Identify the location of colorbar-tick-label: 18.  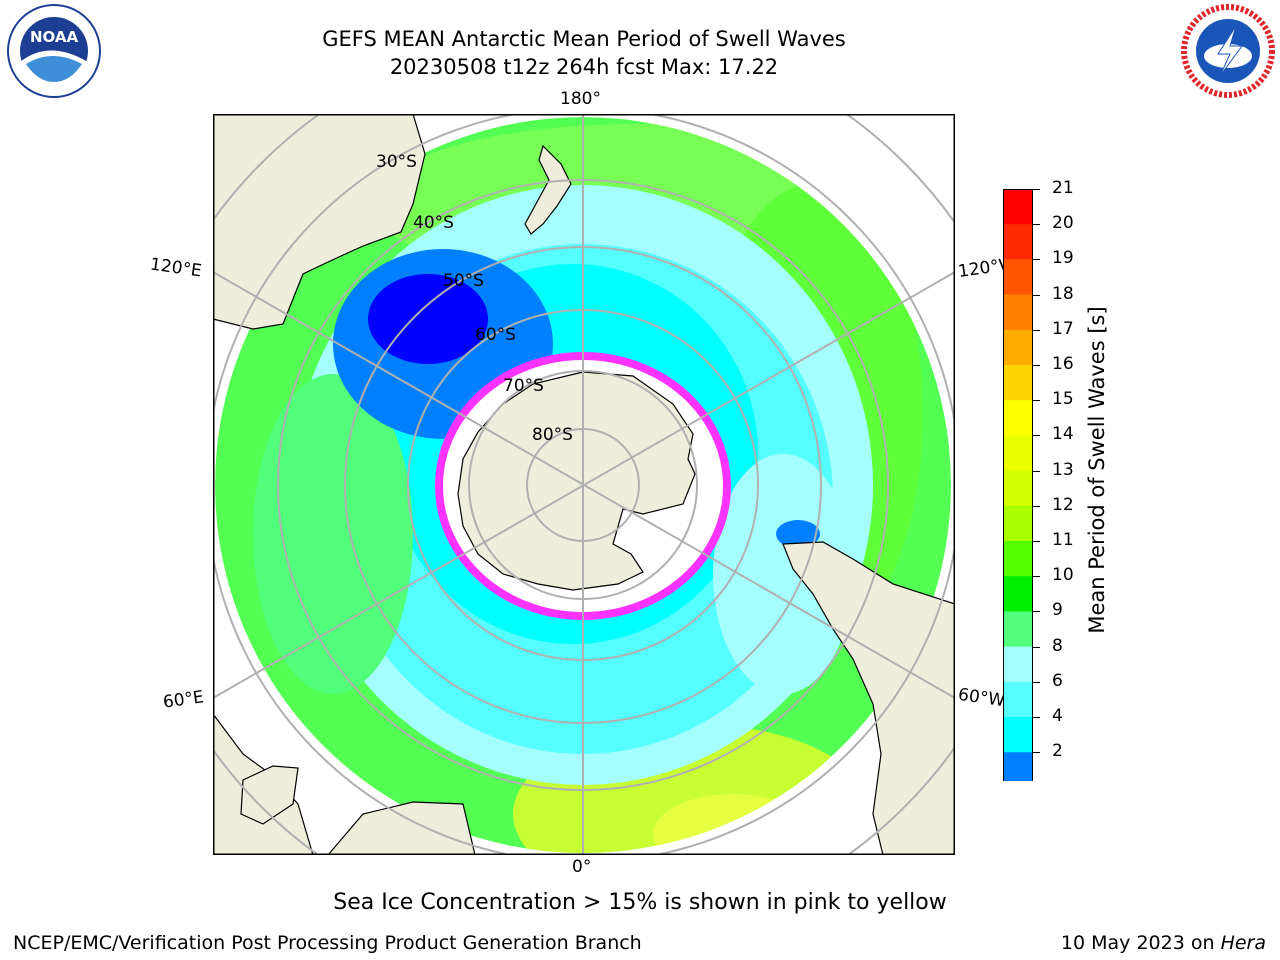
(1063, 293).